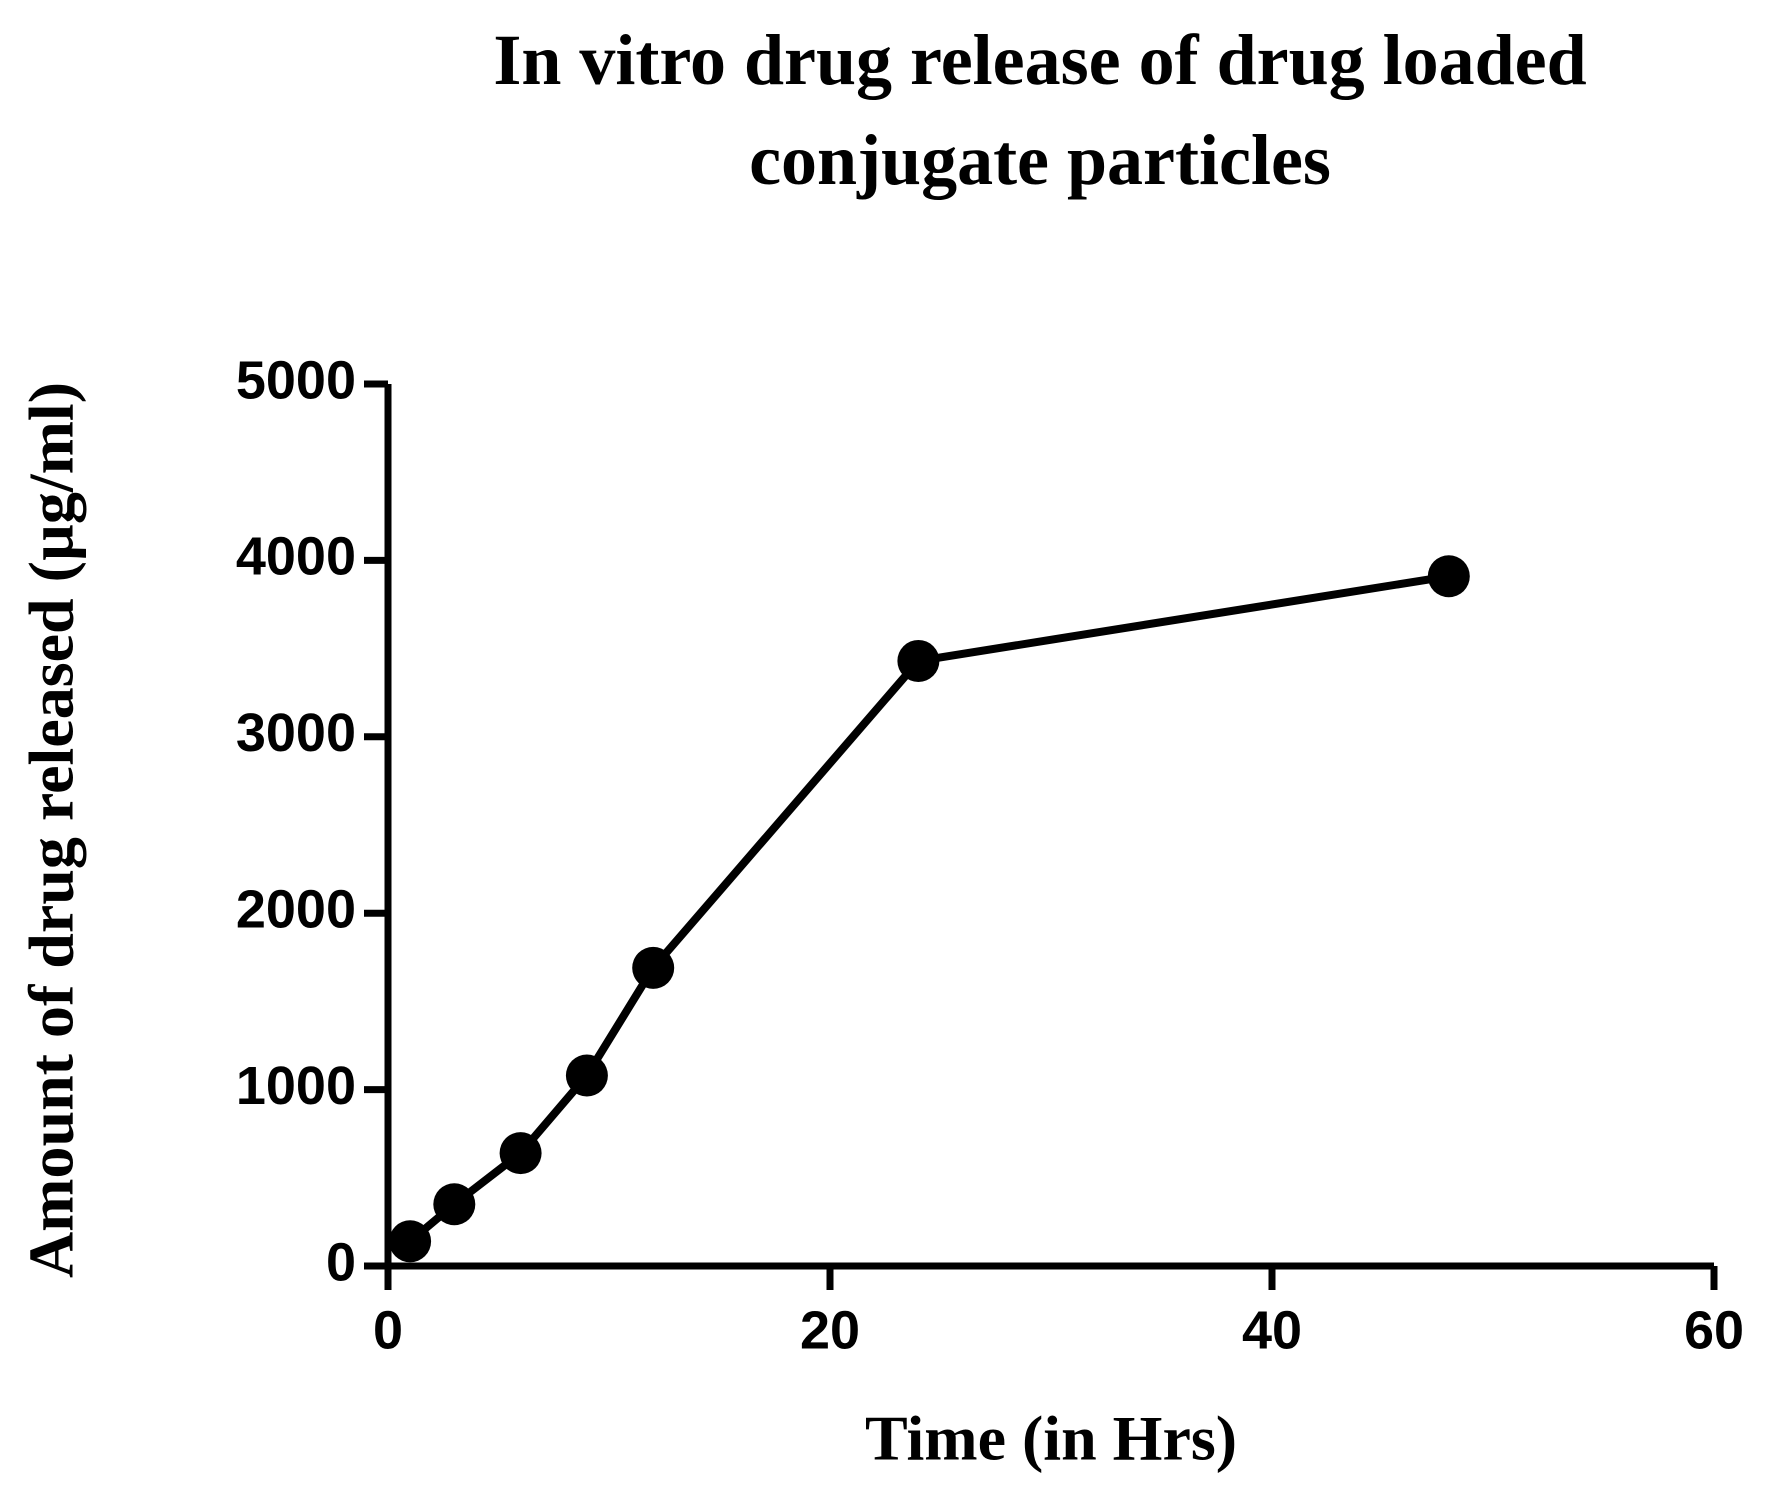 Image resolution: width=1765 pixels, height=1496 pixels. Describe the element at coordinates (1051, 1438) in the screenshot. I see `x-axis-label: Time (in Hrs)` at that location.